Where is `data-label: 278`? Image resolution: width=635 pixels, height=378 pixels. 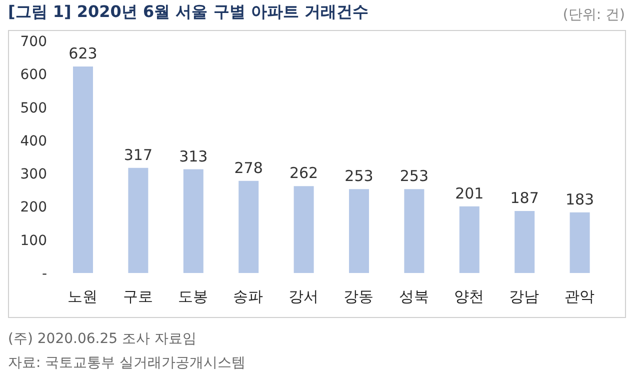
data-label: 278 is located at coordinates (248, 167).